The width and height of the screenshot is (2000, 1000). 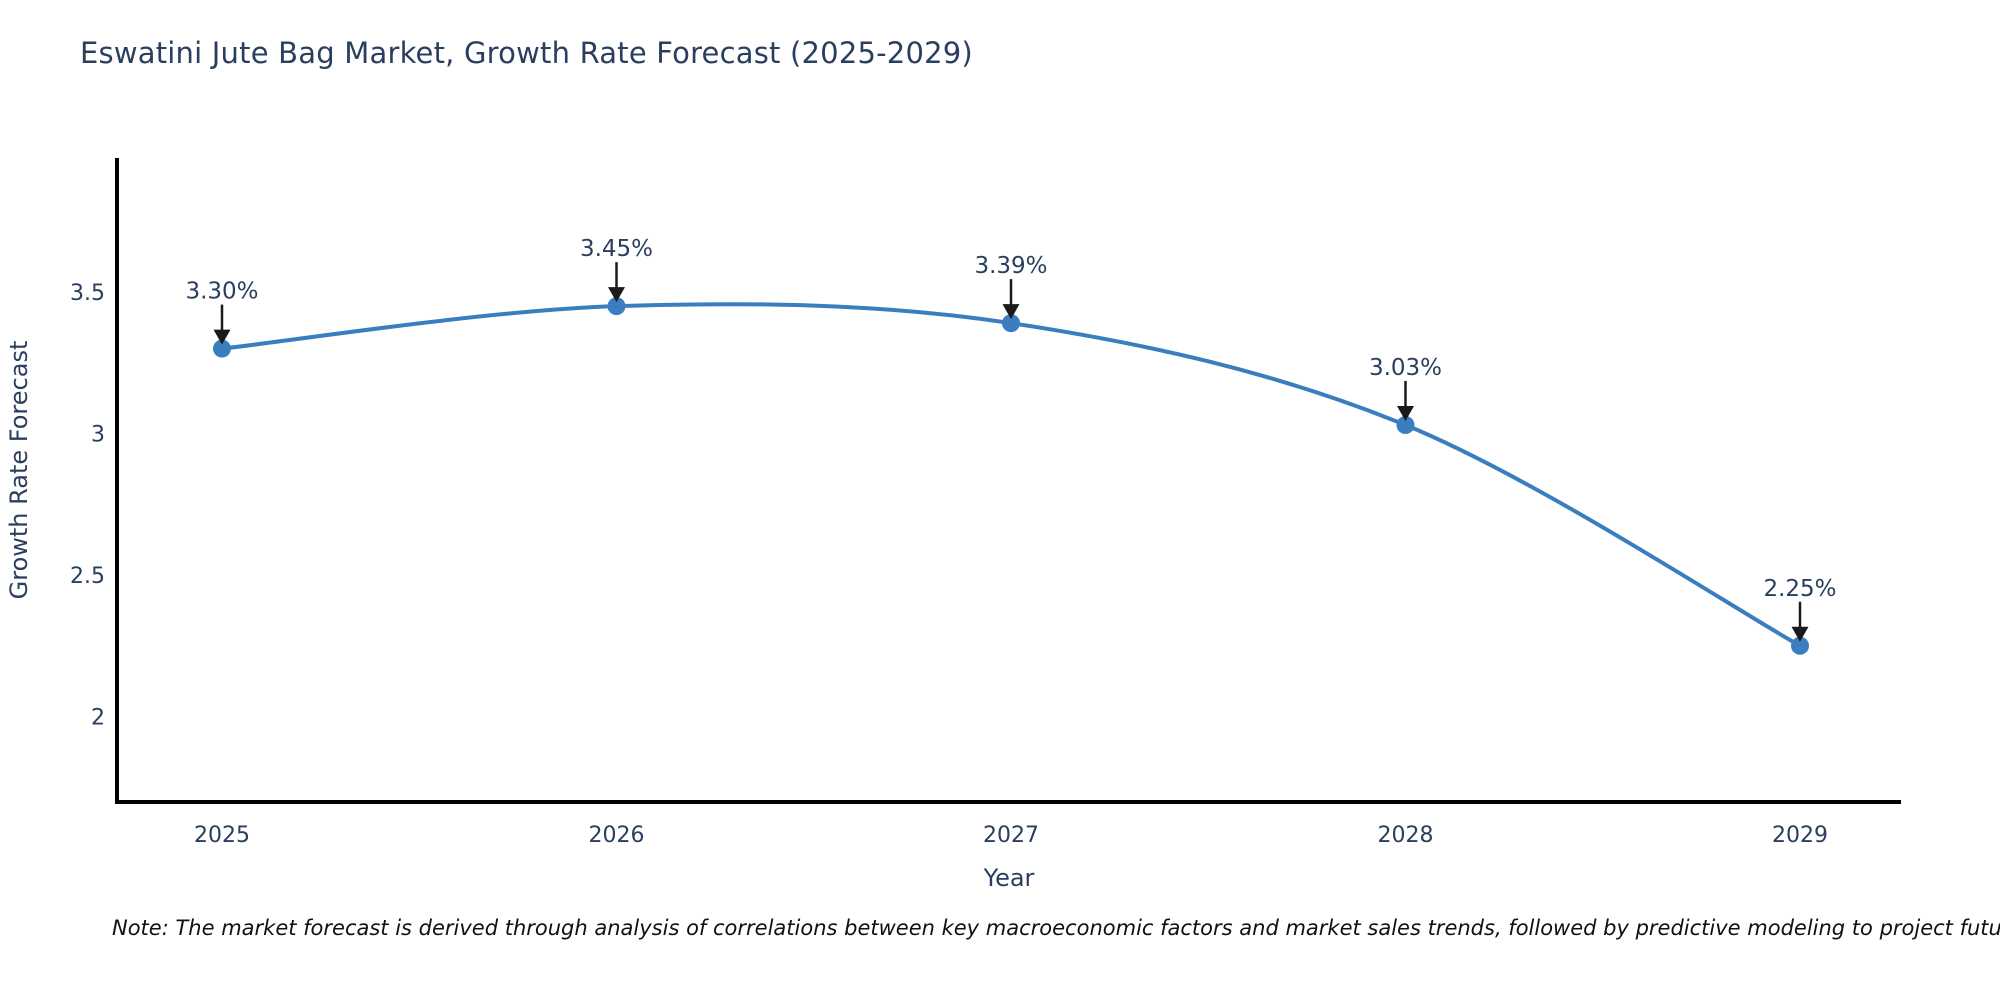 I want to click on y-axis-title: Growth Rate Forecast, so click(x=19, y=470).